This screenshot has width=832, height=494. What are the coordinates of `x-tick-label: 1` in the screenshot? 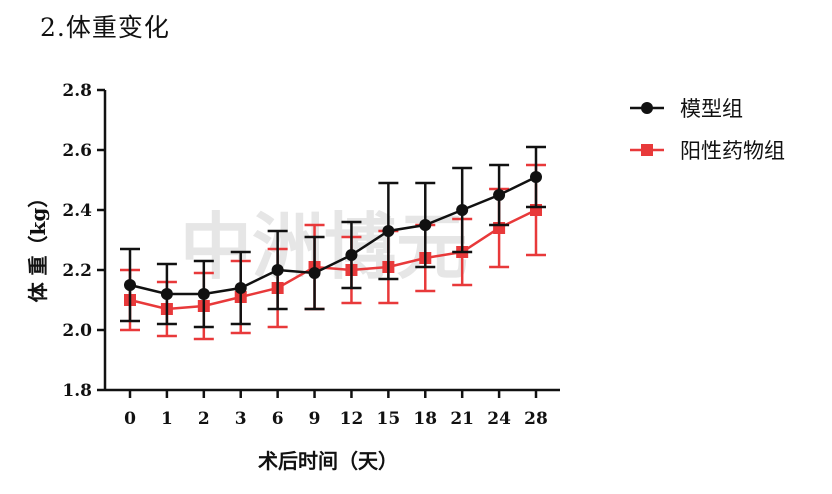 It's located at (167, 419).